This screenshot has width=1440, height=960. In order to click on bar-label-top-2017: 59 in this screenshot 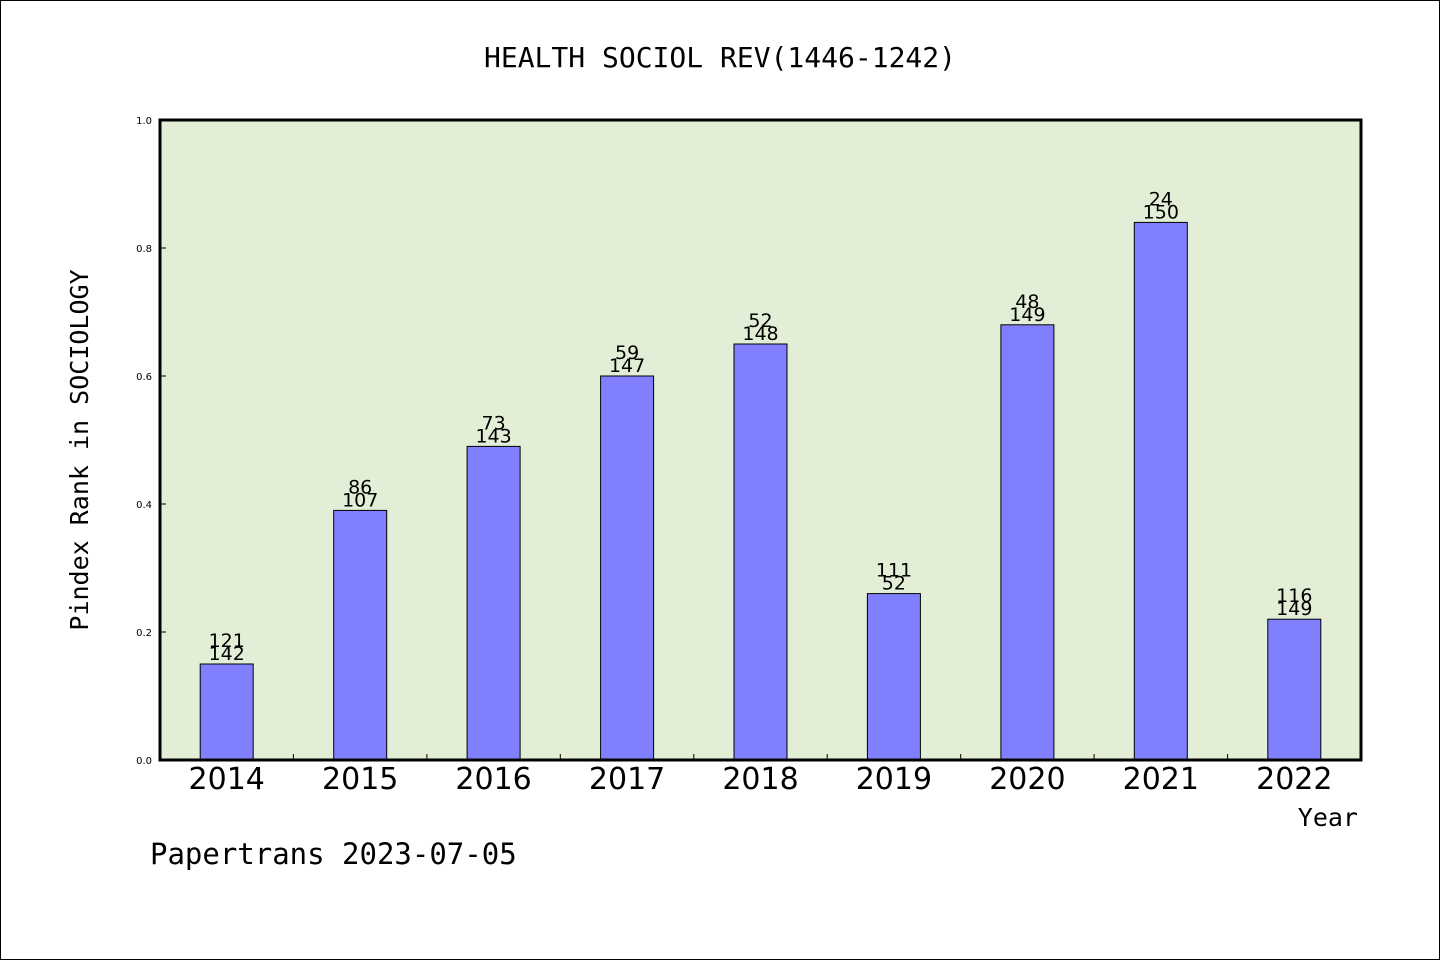, I will do `click(627, 353)`.